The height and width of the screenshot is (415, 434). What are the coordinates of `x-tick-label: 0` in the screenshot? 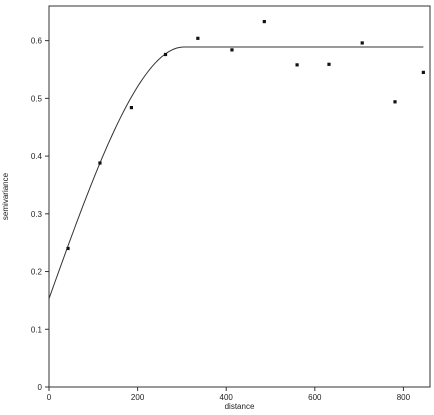 It's located at (49, 397).